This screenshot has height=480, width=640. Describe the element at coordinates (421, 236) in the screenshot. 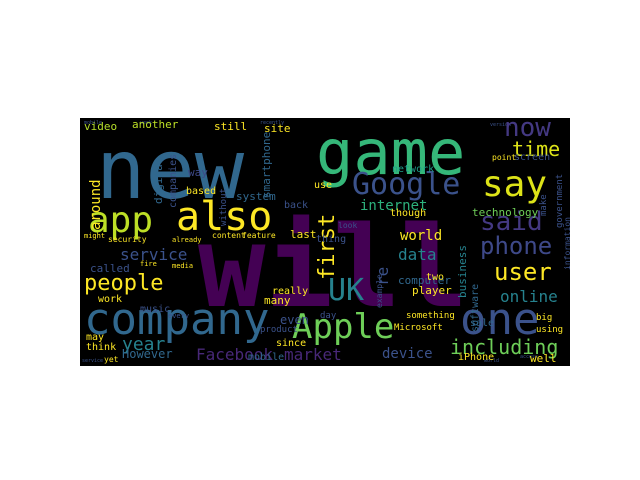

I see `word-world: world` at that location.